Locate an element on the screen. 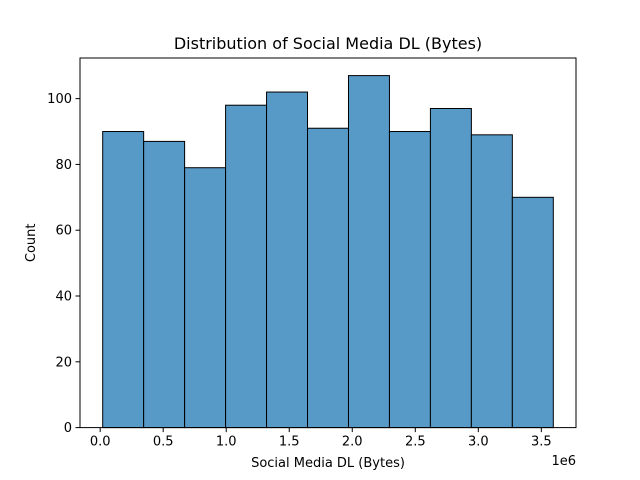 This screenshot has width=640, height=480. x-tick-label: 3.5 is located at coordinates (541, 442).